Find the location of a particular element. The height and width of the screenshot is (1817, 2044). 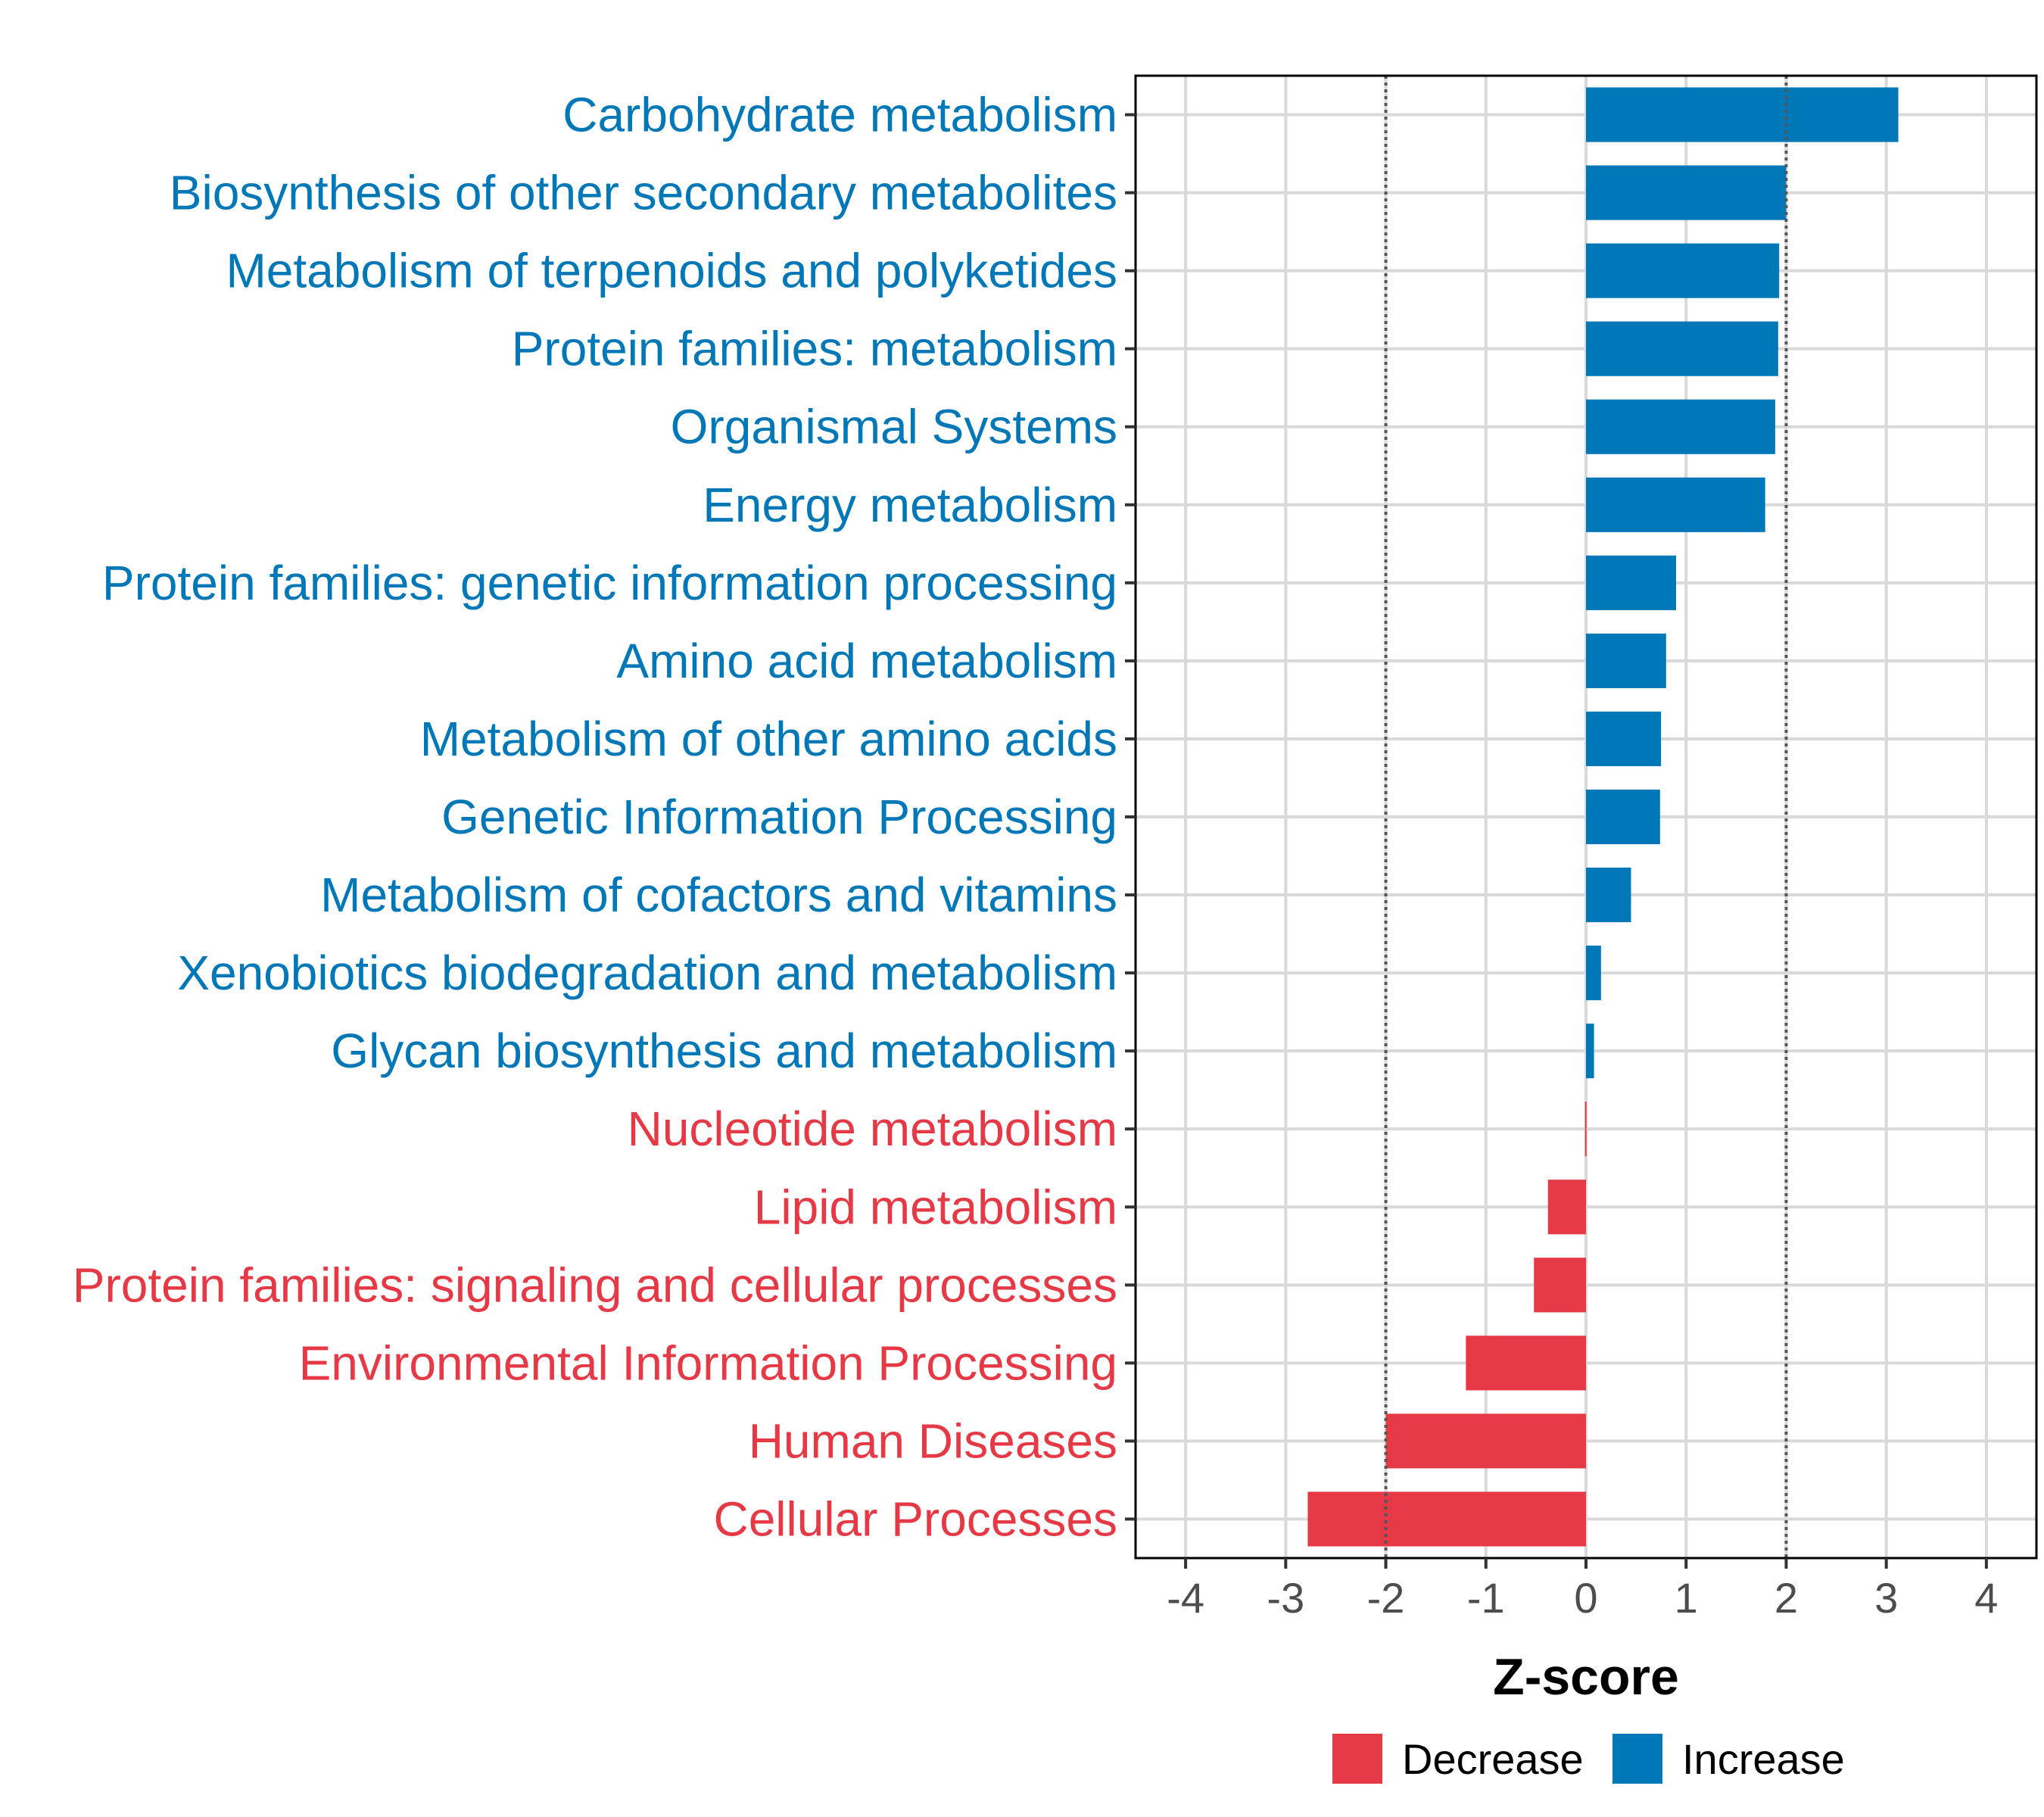

legend-label-increase: Increase is located at coordinates (1763, 1759).